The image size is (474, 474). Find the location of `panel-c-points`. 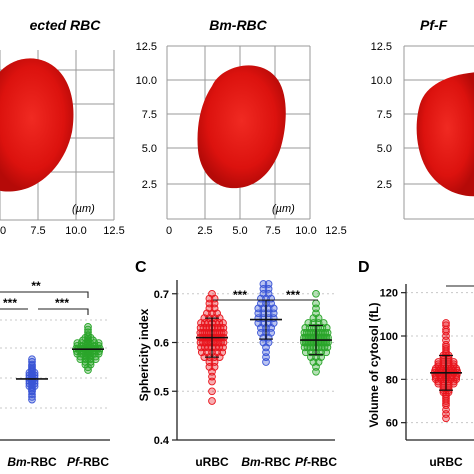

panel-c-points is located at coordinates (264, 342).